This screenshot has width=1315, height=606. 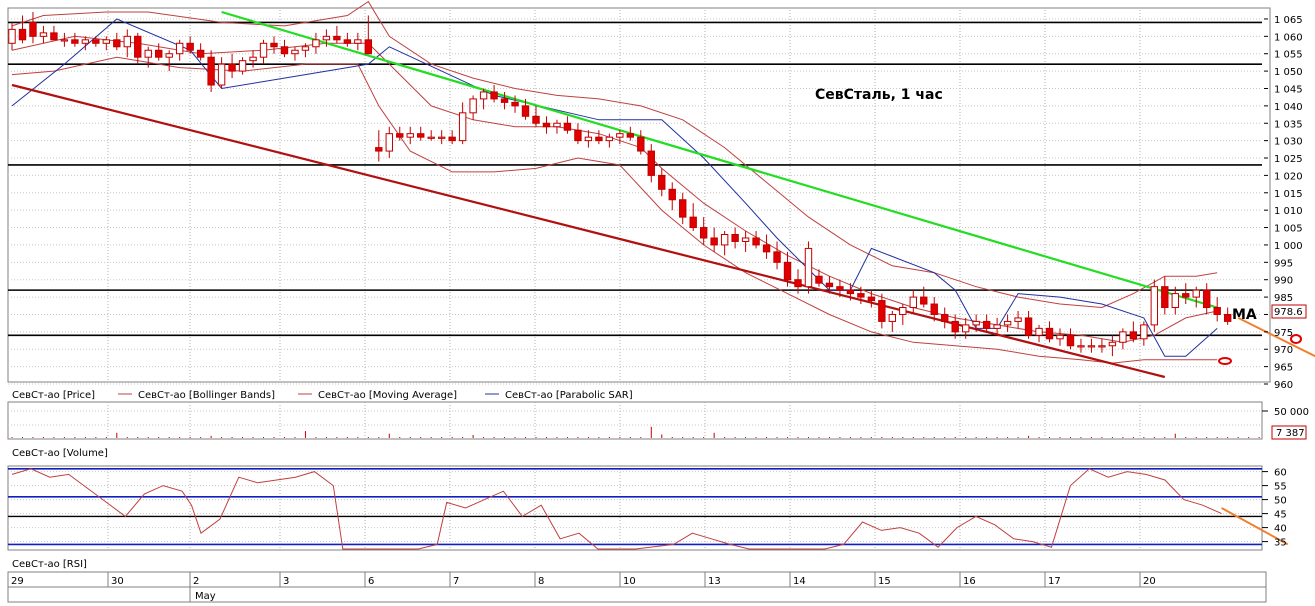 I want to click on date-label: 20, so click(x=1149, y=581).